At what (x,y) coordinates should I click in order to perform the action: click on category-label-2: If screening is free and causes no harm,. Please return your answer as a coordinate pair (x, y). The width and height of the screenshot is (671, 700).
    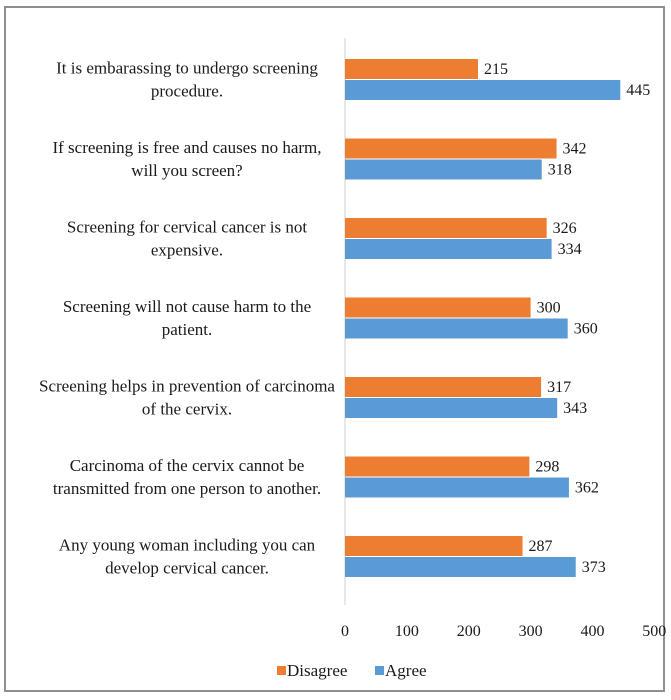
    Looking at the image, I should click on (186, 147).